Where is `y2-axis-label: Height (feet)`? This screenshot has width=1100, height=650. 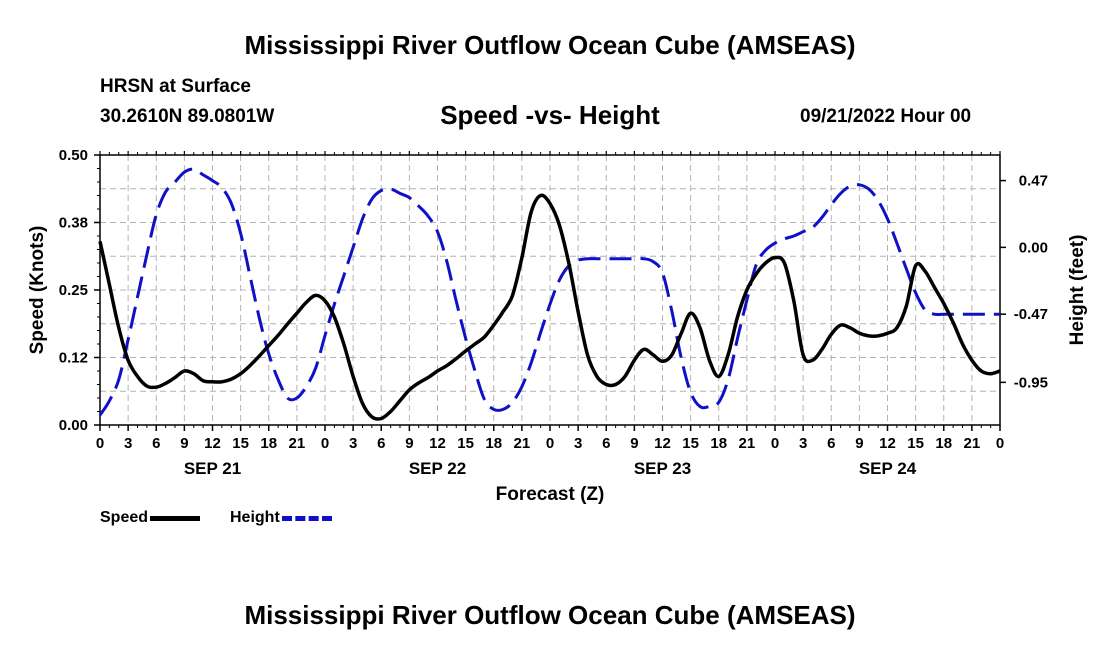 y2-axis-label: Height (feet) is located at coordinates (1077, 290).